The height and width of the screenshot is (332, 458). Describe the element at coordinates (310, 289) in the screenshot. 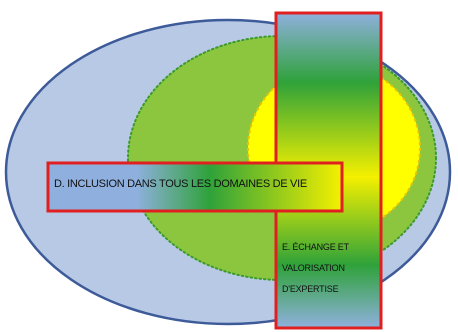

I see `exchange-label-line: D'EXPERTISE` at that location.